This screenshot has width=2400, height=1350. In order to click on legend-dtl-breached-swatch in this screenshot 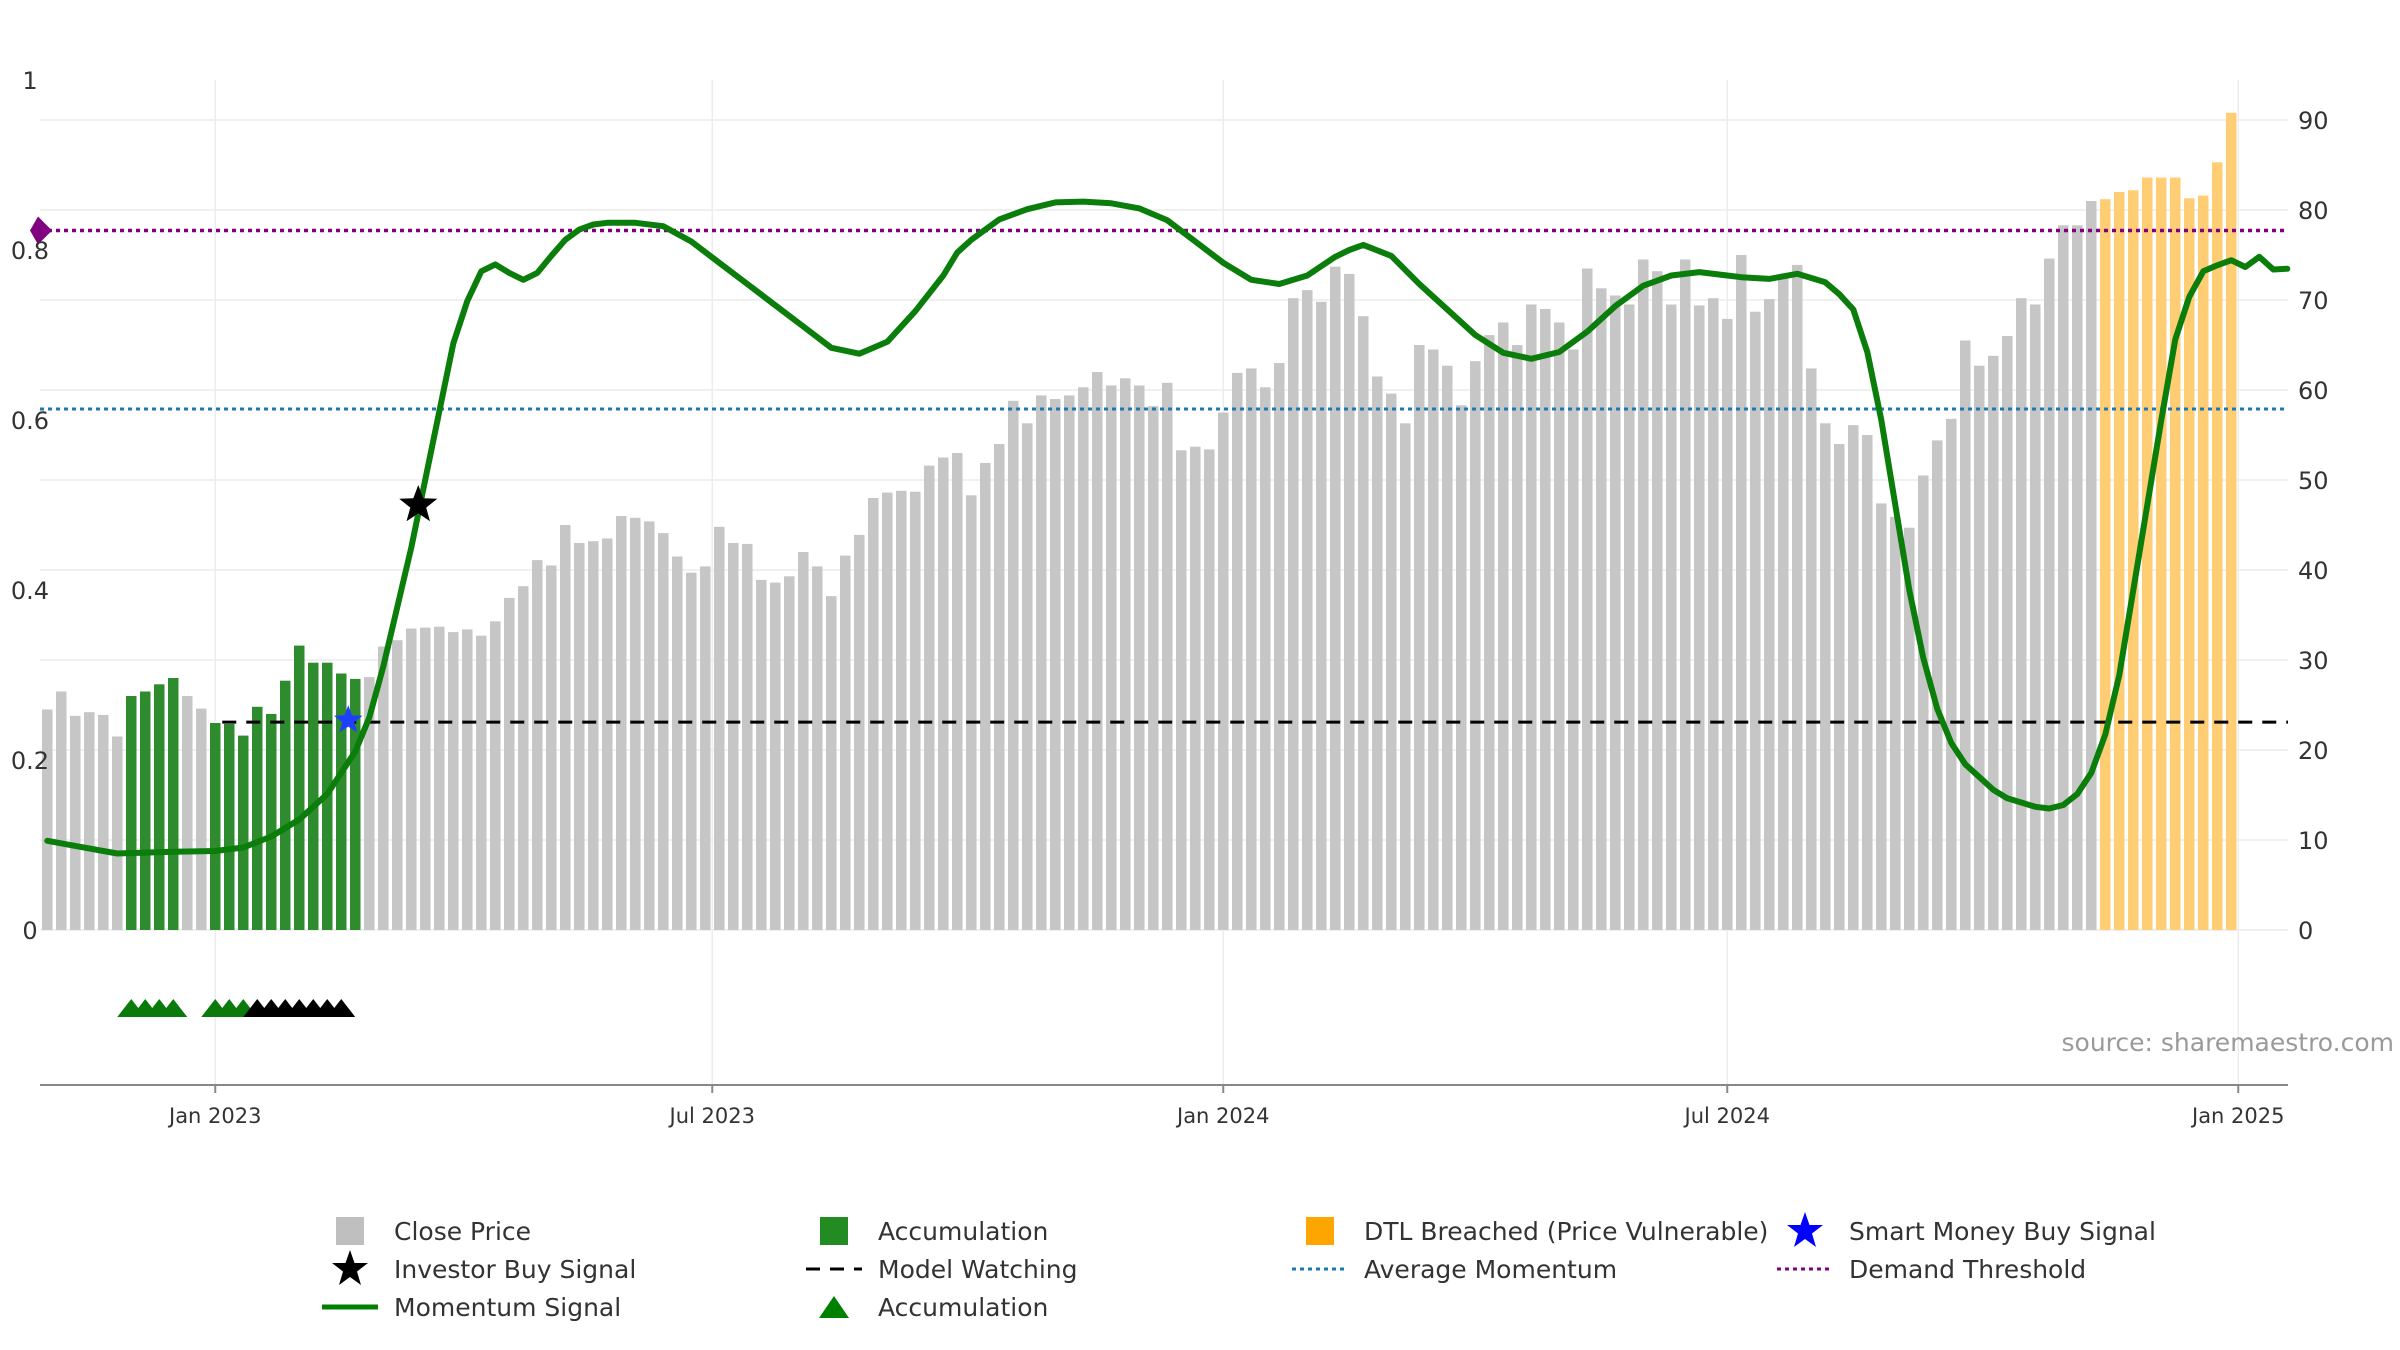, I will do `click(1320, 1231)`.